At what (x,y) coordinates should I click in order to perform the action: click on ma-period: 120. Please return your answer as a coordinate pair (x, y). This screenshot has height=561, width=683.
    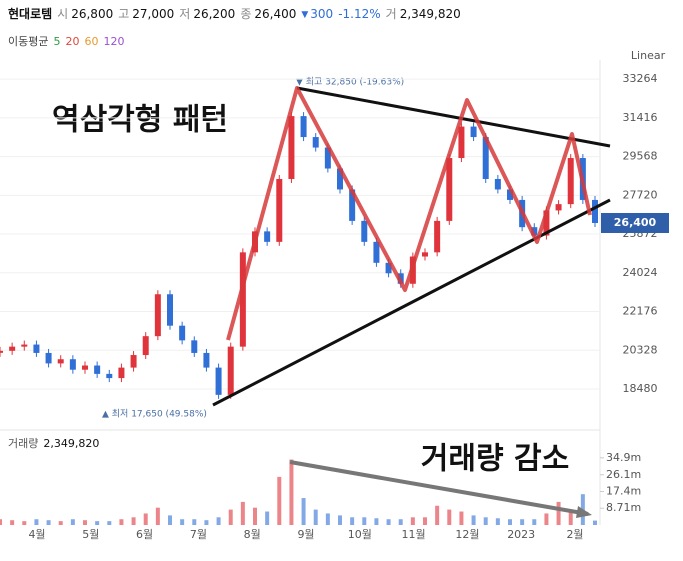
    Looking at the image, I should click on (113, 41).